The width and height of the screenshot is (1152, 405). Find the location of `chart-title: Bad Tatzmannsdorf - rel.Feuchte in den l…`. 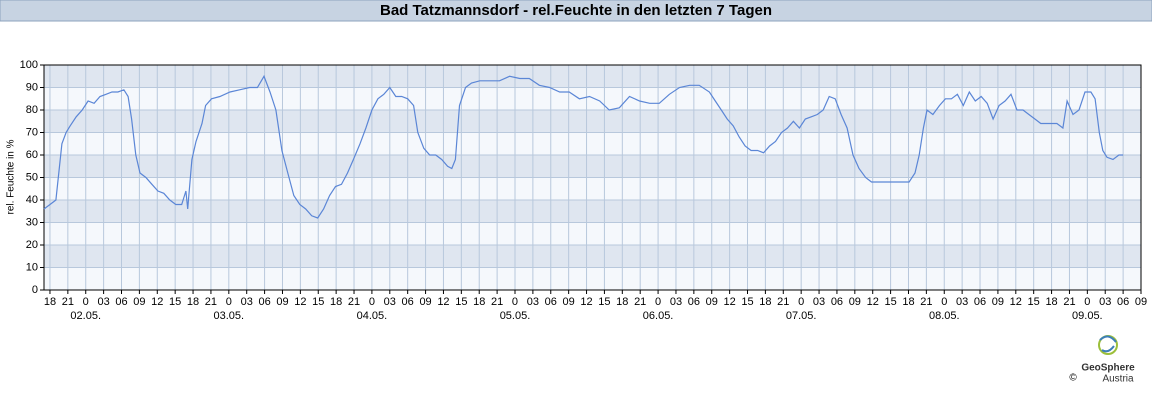

chart-title: Bad Tatzmannsdorf - rel.Feuchte in den l… is located at coordinates (576, 10).